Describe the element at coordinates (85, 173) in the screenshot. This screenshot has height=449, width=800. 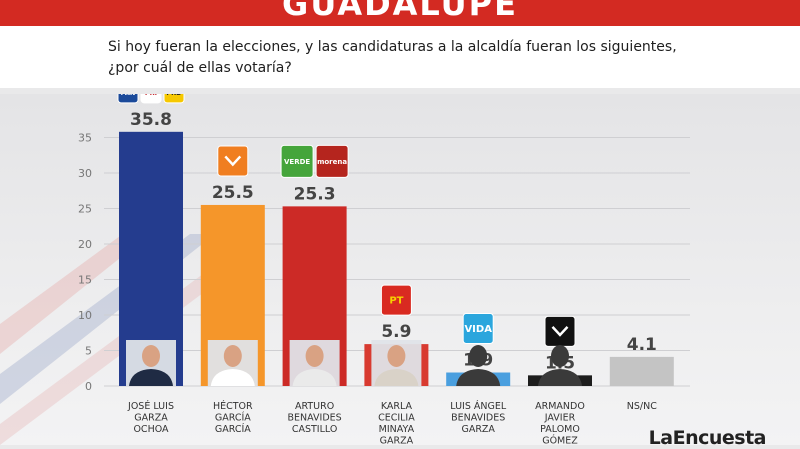
I see `y-tick-label: 30` at that location.